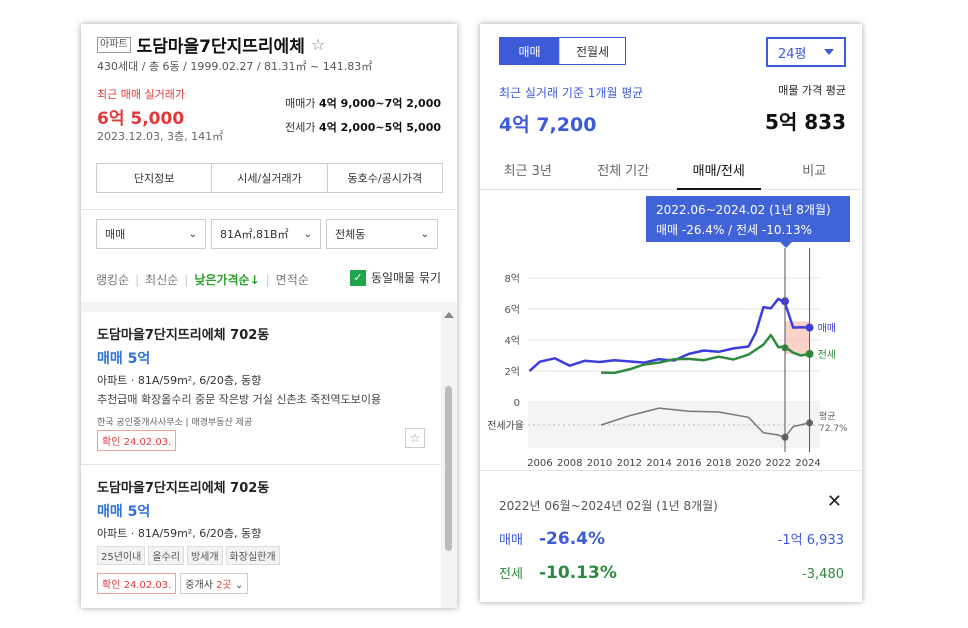  I want to click on trade-segment: 매매 전월세, so click(562, 51).